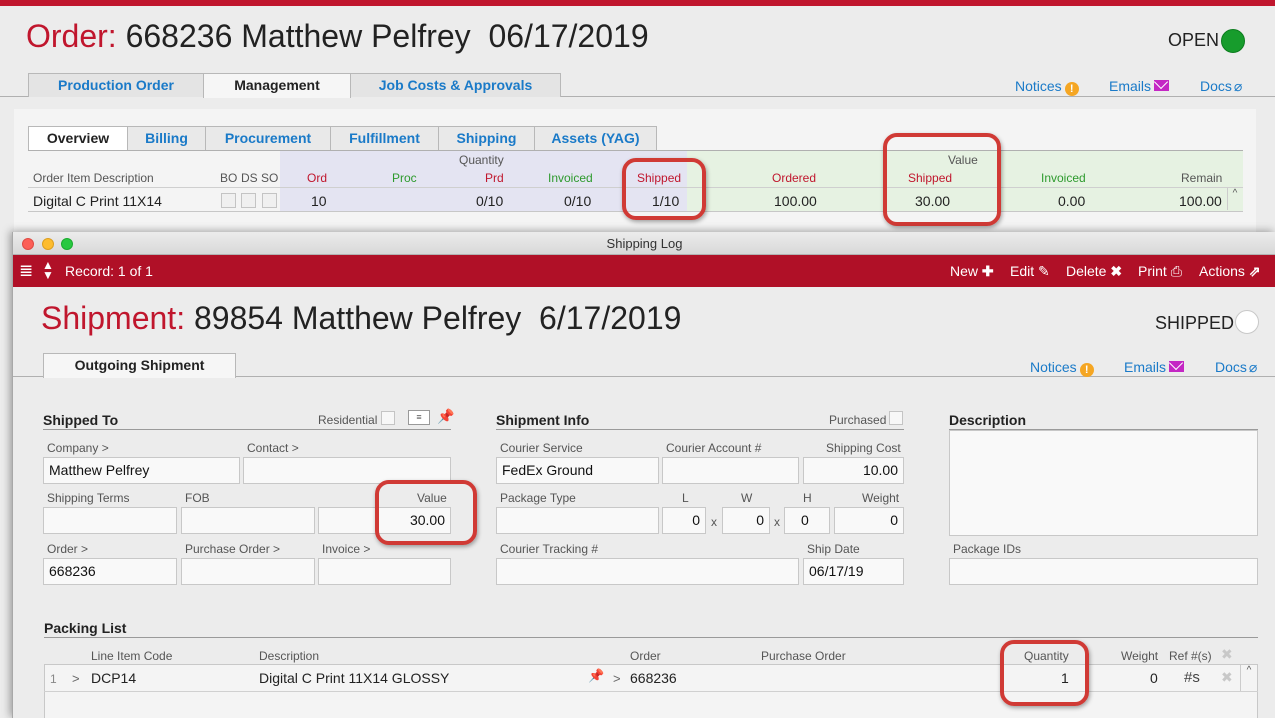 This screenshot has width=1275, height=718. What do you see at coordinates (228, 200) in the screenshot?
I see `checkbox-bo` at bounding box center [228, 200].